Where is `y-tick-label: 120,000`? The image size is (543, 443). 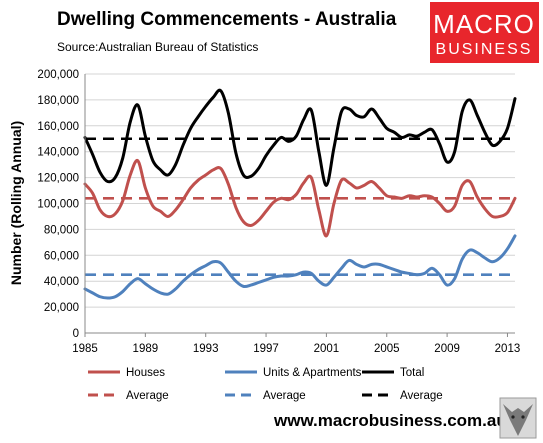 y-tick-label: 120,000 is located at coordinates (58, 179).